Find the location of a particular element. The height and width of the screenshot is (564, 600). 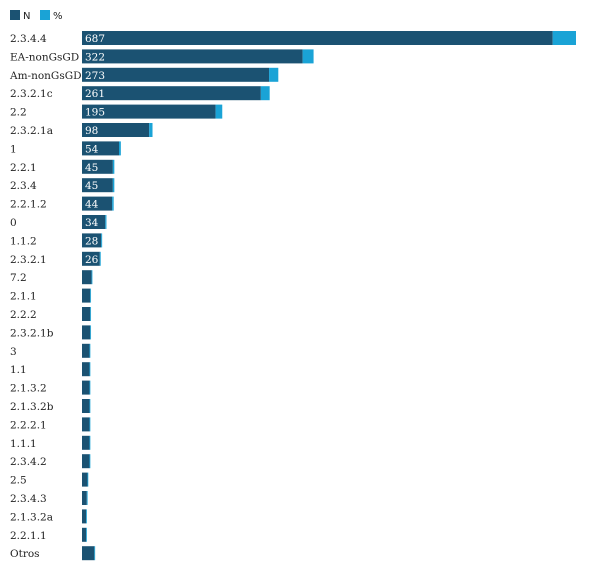

category-label-2-1-3-2b: 2.1.3.2b is located at coordinates (32, 407).